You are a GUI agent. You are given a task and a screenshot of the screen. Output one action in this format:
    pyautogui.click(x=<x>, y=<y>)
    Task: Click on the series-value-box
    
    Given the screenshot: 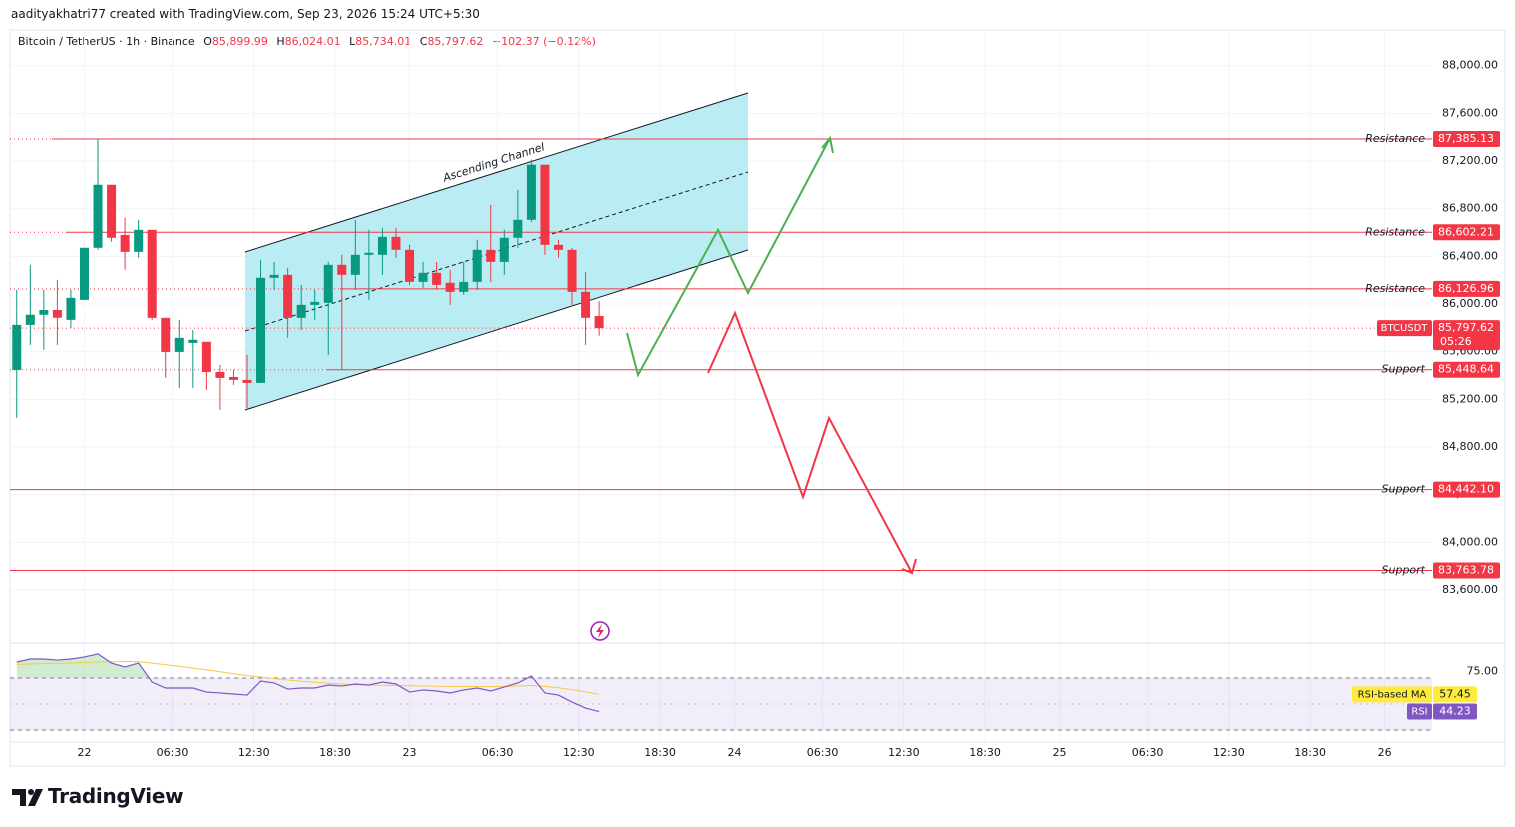 What is the action you would take?
    pyautogui.click(x=1455, y=694)
    